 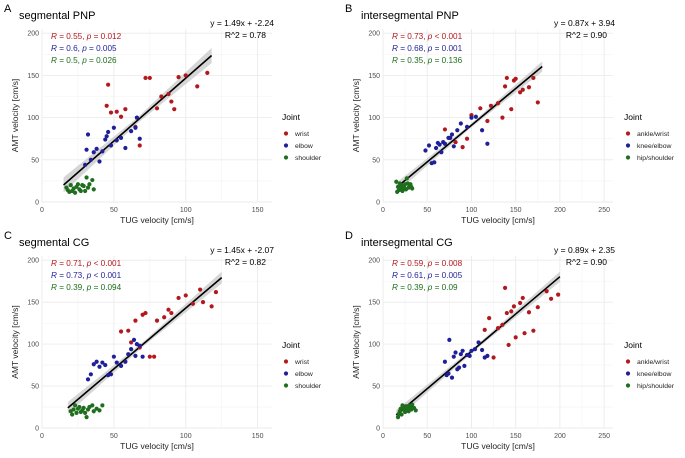 I want to click on x-tick-label: 250, so click(x=604, y=210).